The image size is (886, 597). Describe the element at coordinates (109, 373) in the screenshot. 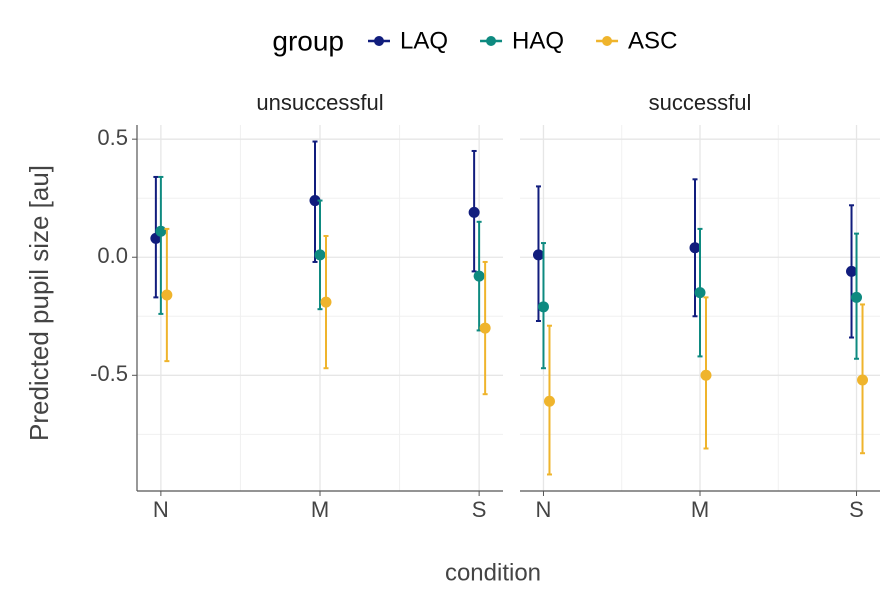

I see `y-tick-label: -0.5` at that location.